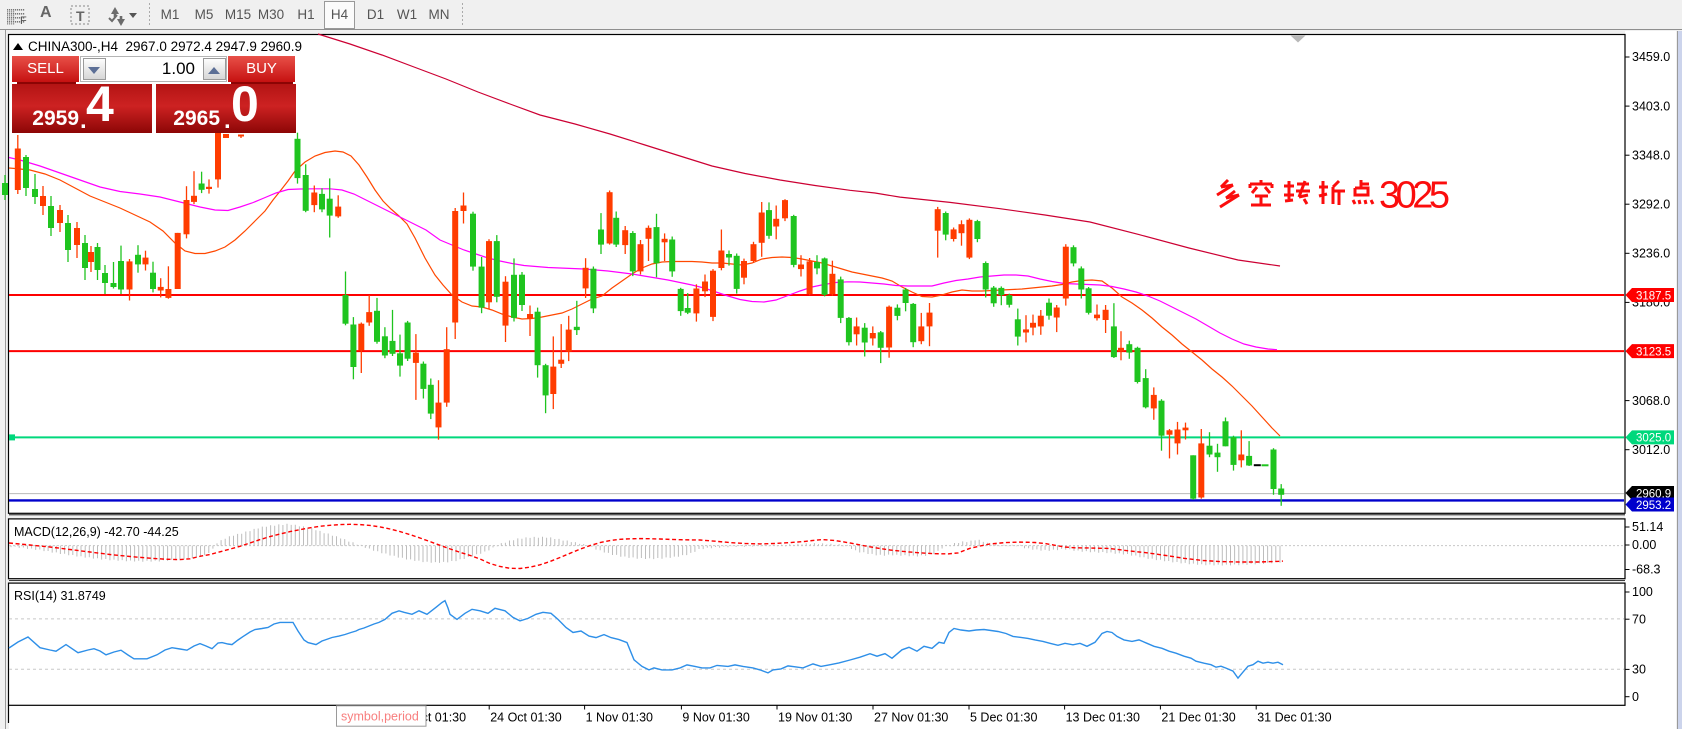 The width and height of the screenshot is (1682, 729). I want to click on svg-text: 3348.0, so click(1651, 155).